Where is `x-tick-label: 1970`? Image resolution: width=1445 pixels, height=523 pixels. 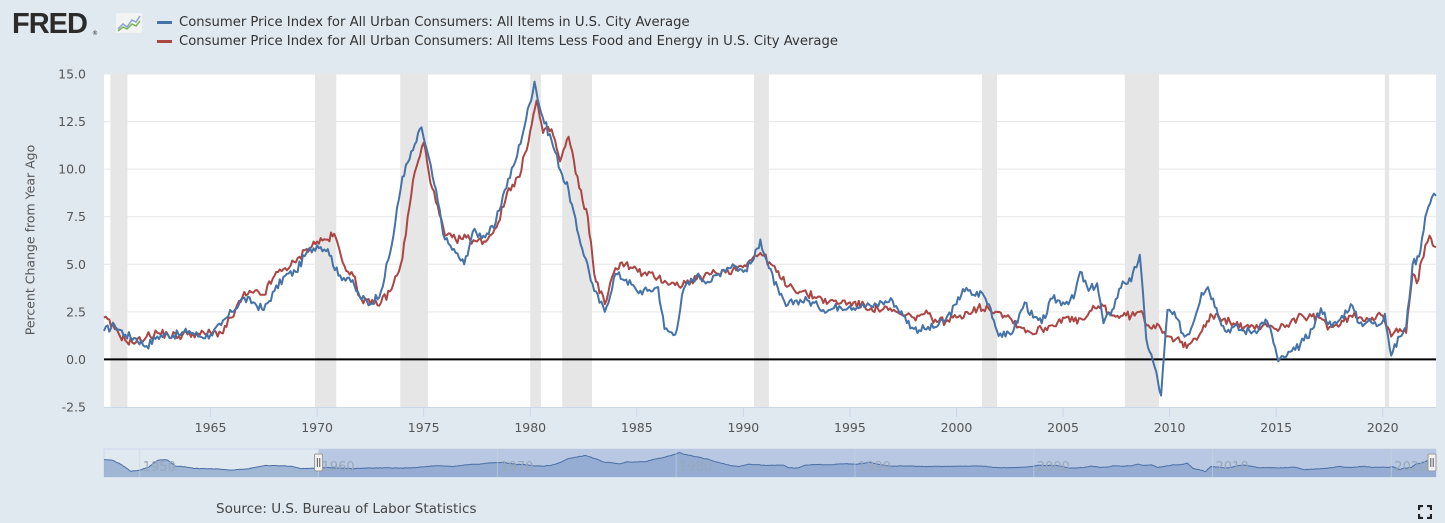 x-tick-label: 1970 is located at coordinates (317, 427).